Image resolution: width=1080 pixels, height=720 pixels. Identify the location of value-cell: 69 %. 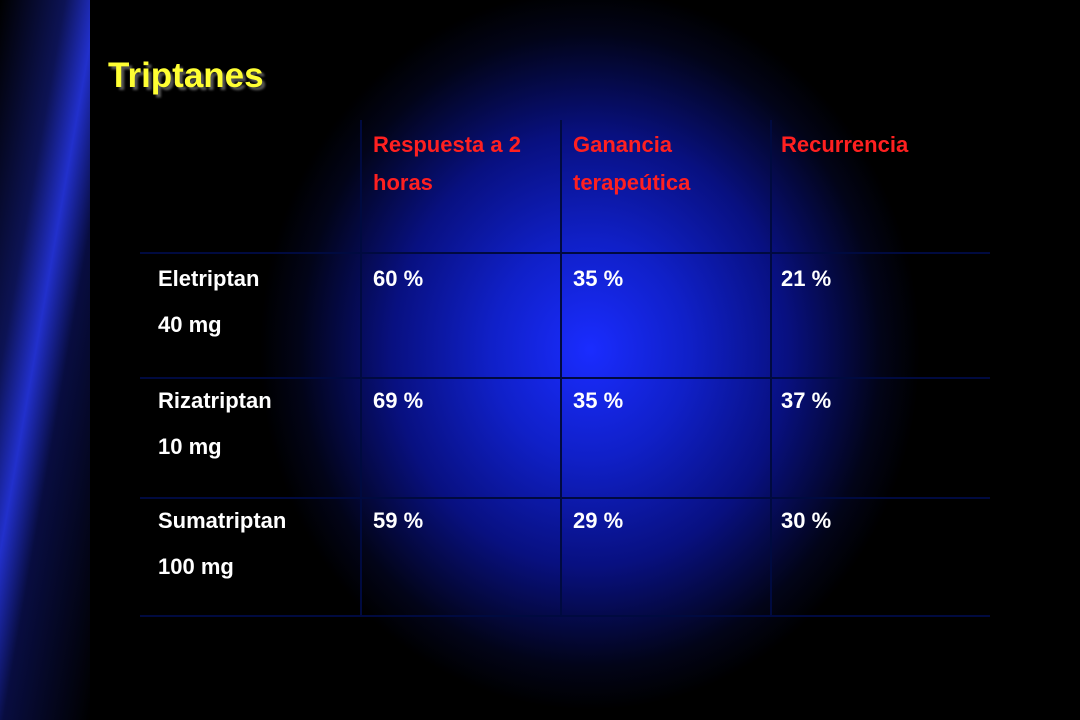
(398, 400).